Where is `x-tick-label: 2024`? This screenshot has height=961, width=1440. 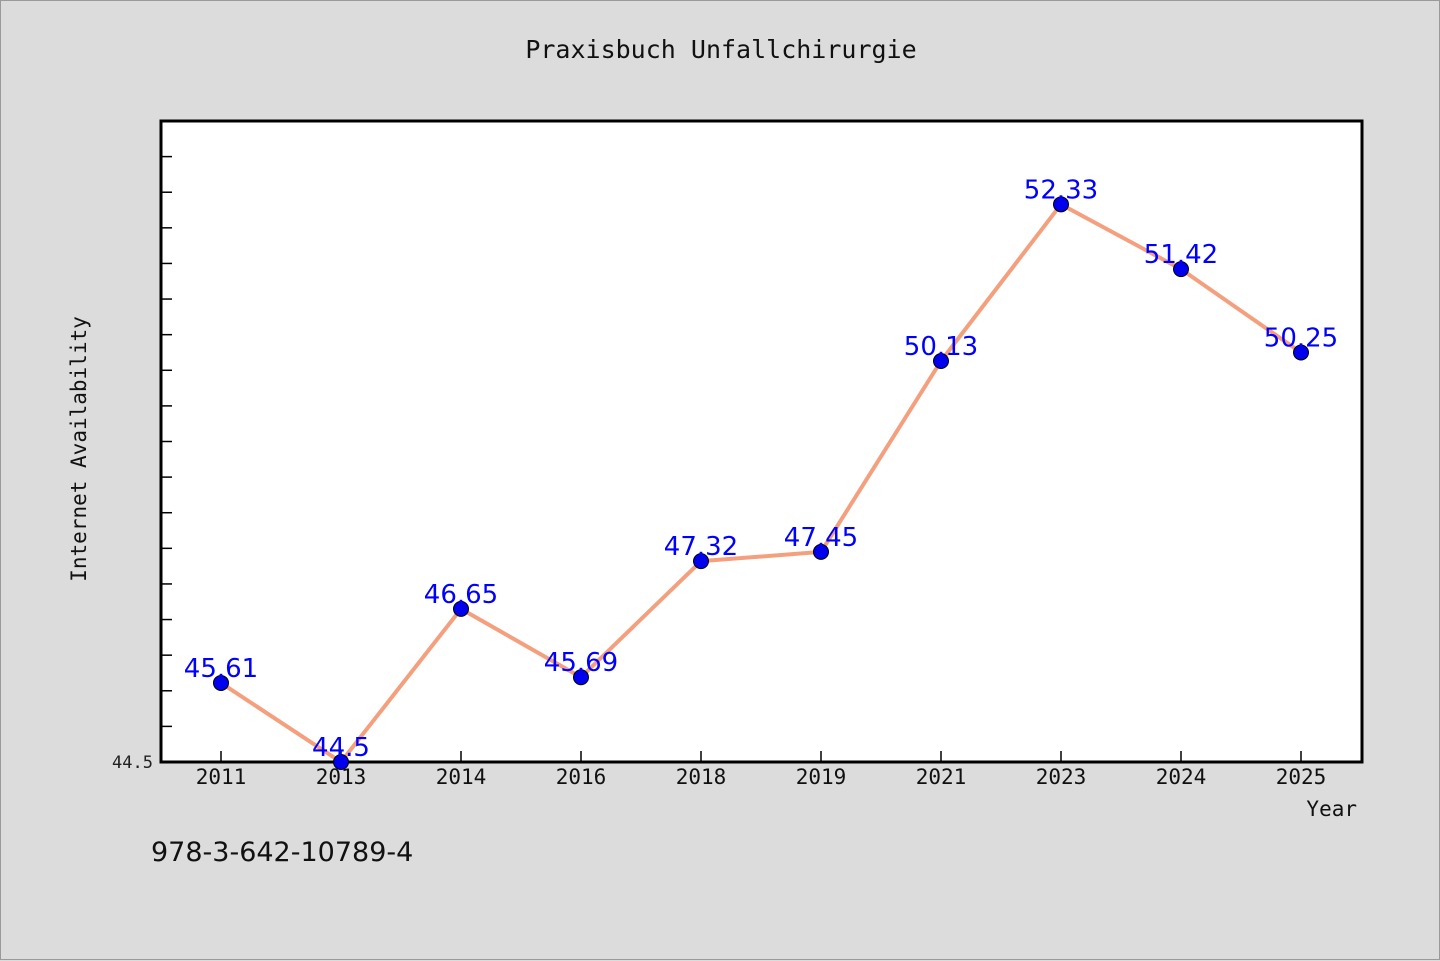
x-tick-label: 2024 is located at coordinates (1181, 777).